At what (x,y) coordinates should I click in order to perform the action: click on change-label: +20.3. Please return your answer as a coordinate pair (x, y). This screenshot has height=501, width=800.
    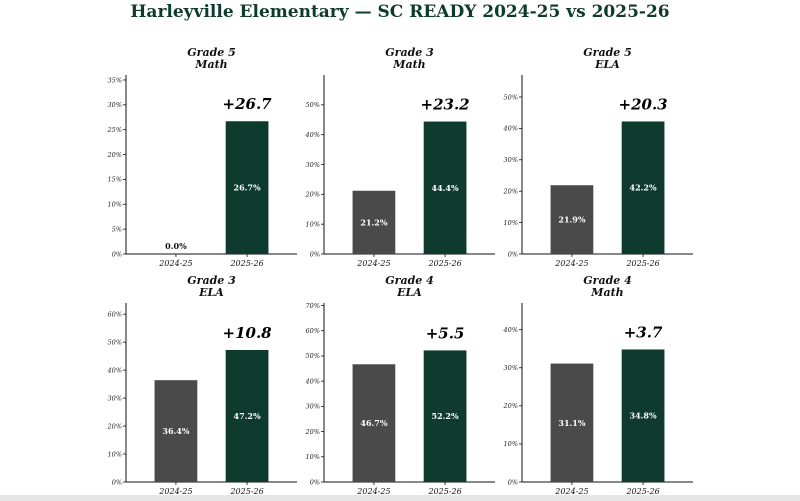
    Looking at the image, I should click on (643, 104).